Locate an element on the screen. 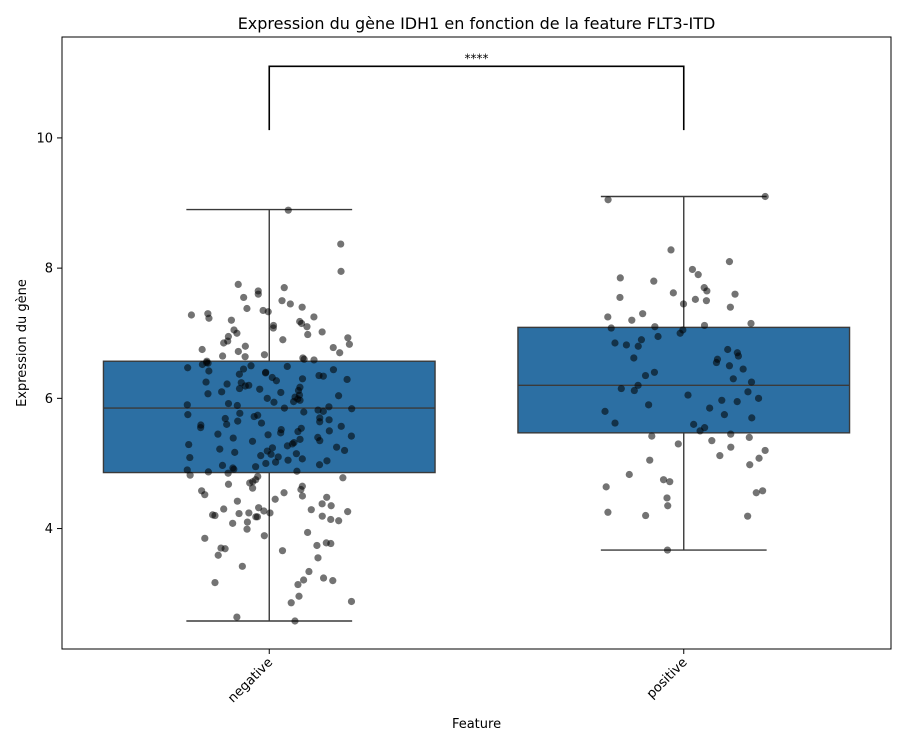  x-tick-label-negative: negative is located at coordinates (250, 680).